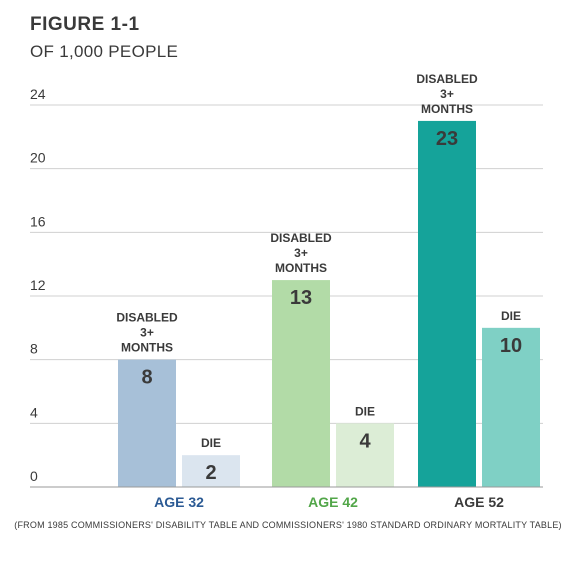 The width and height of the screenshot is (576, 570). I want to click on y-tick-label: 0, so click(34, 476).